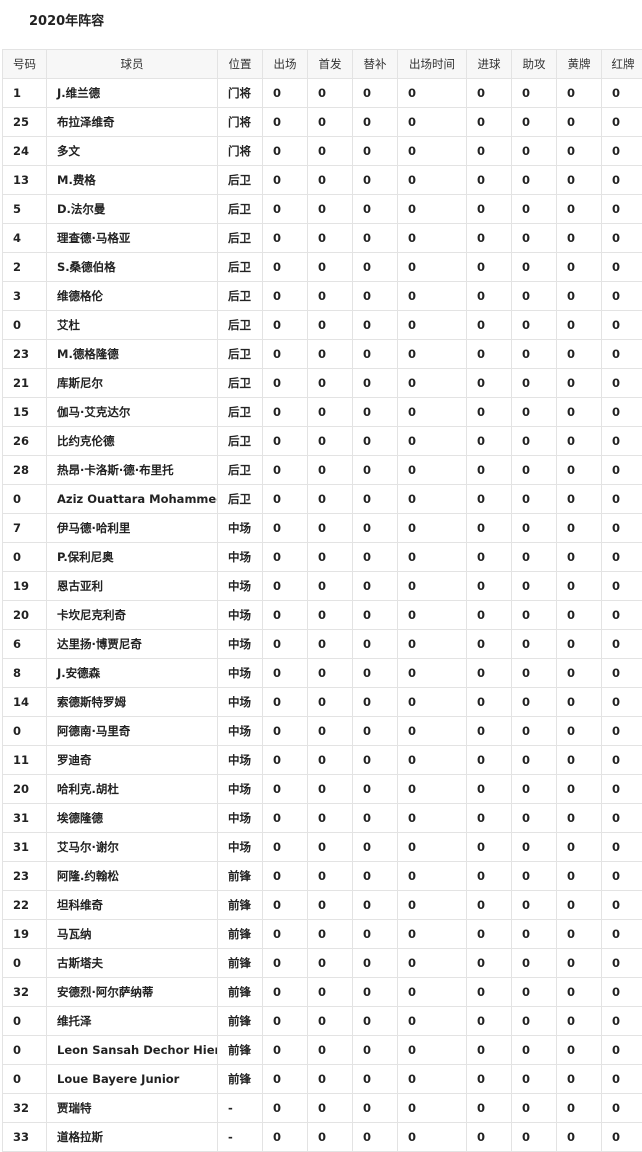  Describe the element at coordinates (489, 64) in the screenshot. I see `header-cell: 进球` at that location.